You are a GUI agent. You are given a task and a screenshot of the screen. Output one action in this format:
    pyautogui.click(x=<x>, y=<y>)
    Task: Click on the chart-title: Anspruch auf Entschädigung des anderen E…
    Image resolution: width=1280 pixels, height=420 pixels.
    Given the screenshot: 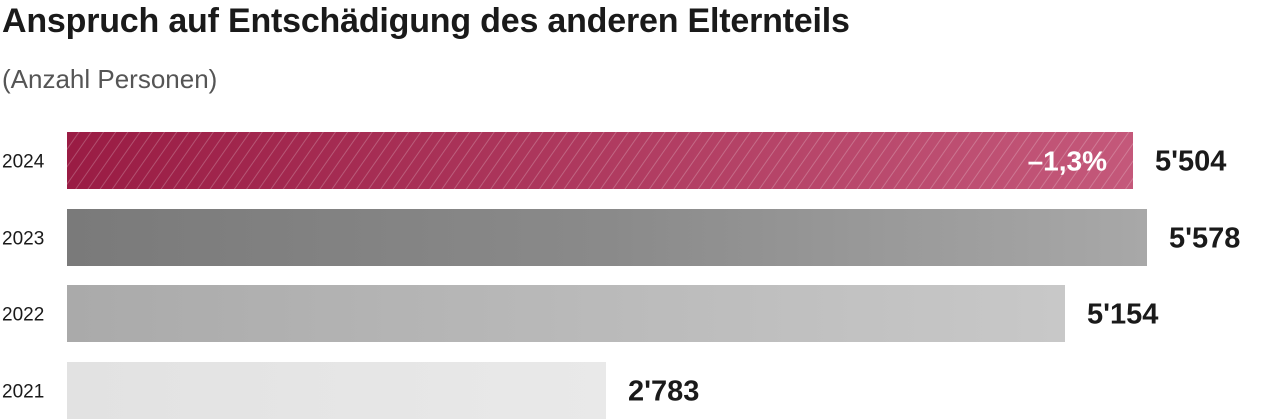 What is the action you would take?
    pyautogui.click(x=426, y=21)
    